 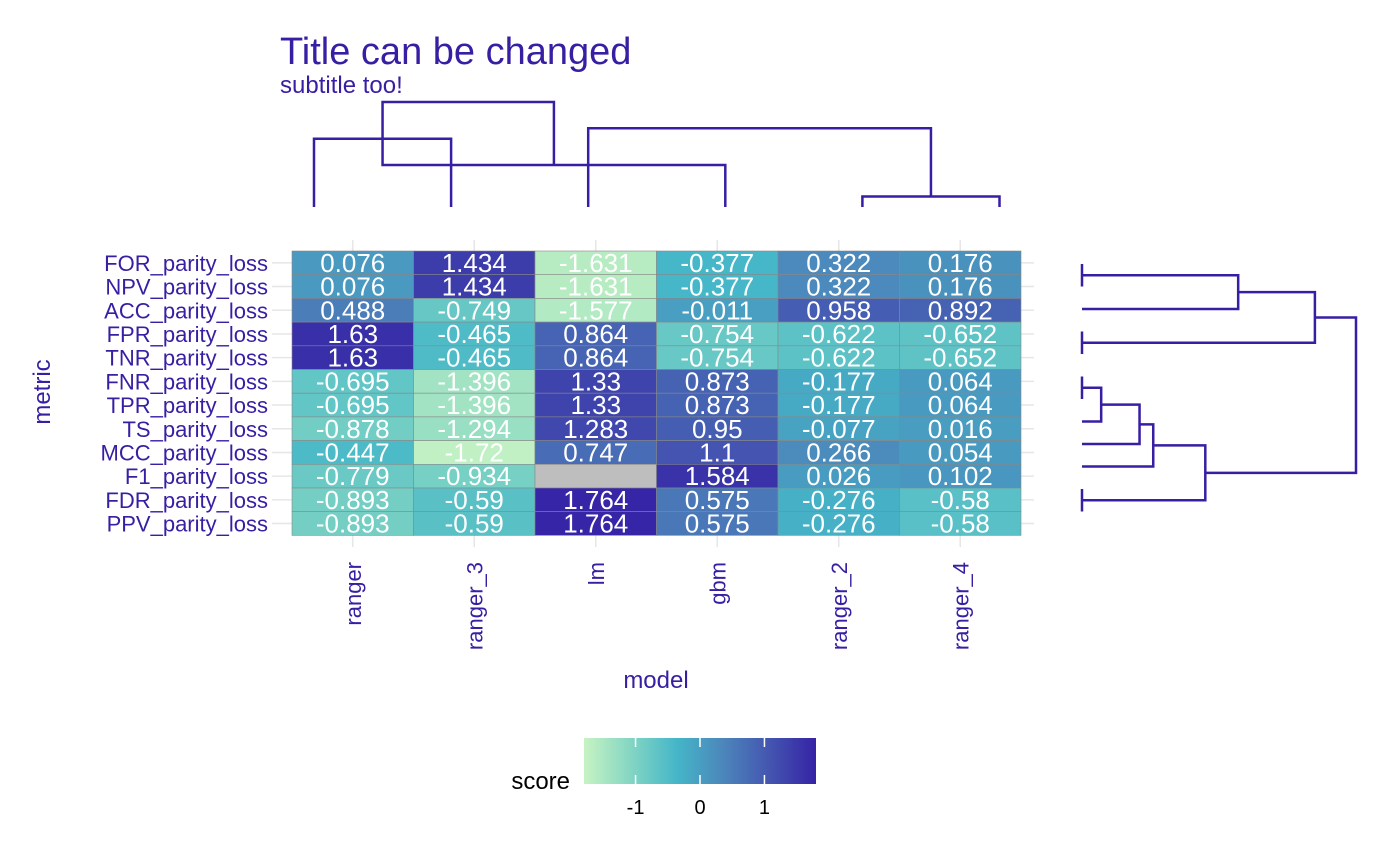 I want to click on cell-value-label: -0.077, so click(x=839, y=429).